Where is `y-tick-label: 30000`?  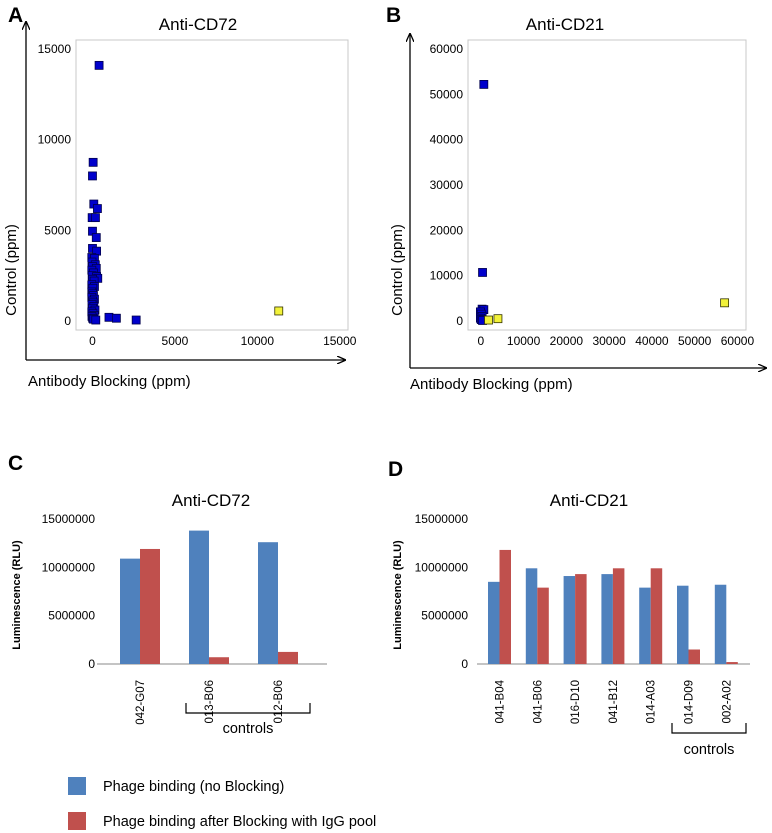
y-tick-label: 30000 is located at coordinates (447, 185).